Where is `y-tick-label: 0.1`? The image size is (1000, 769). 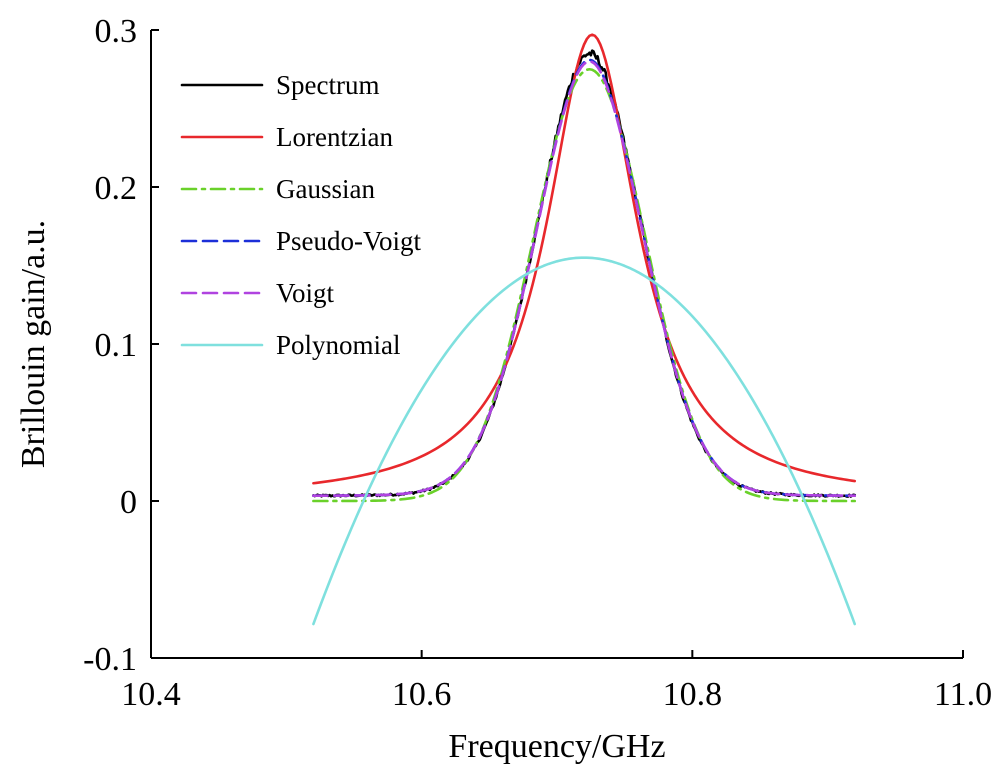
y-tick-label: 0.1 is located at coordinates (116, 345).